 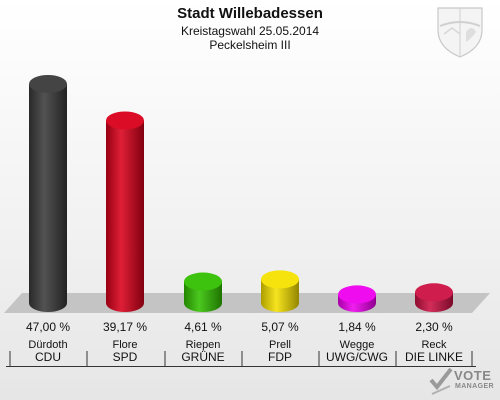 What do you see at coordinates (460, 32) in the screenshot?
I see `coat-of-arms-icon` at bounding box center [460, 32].